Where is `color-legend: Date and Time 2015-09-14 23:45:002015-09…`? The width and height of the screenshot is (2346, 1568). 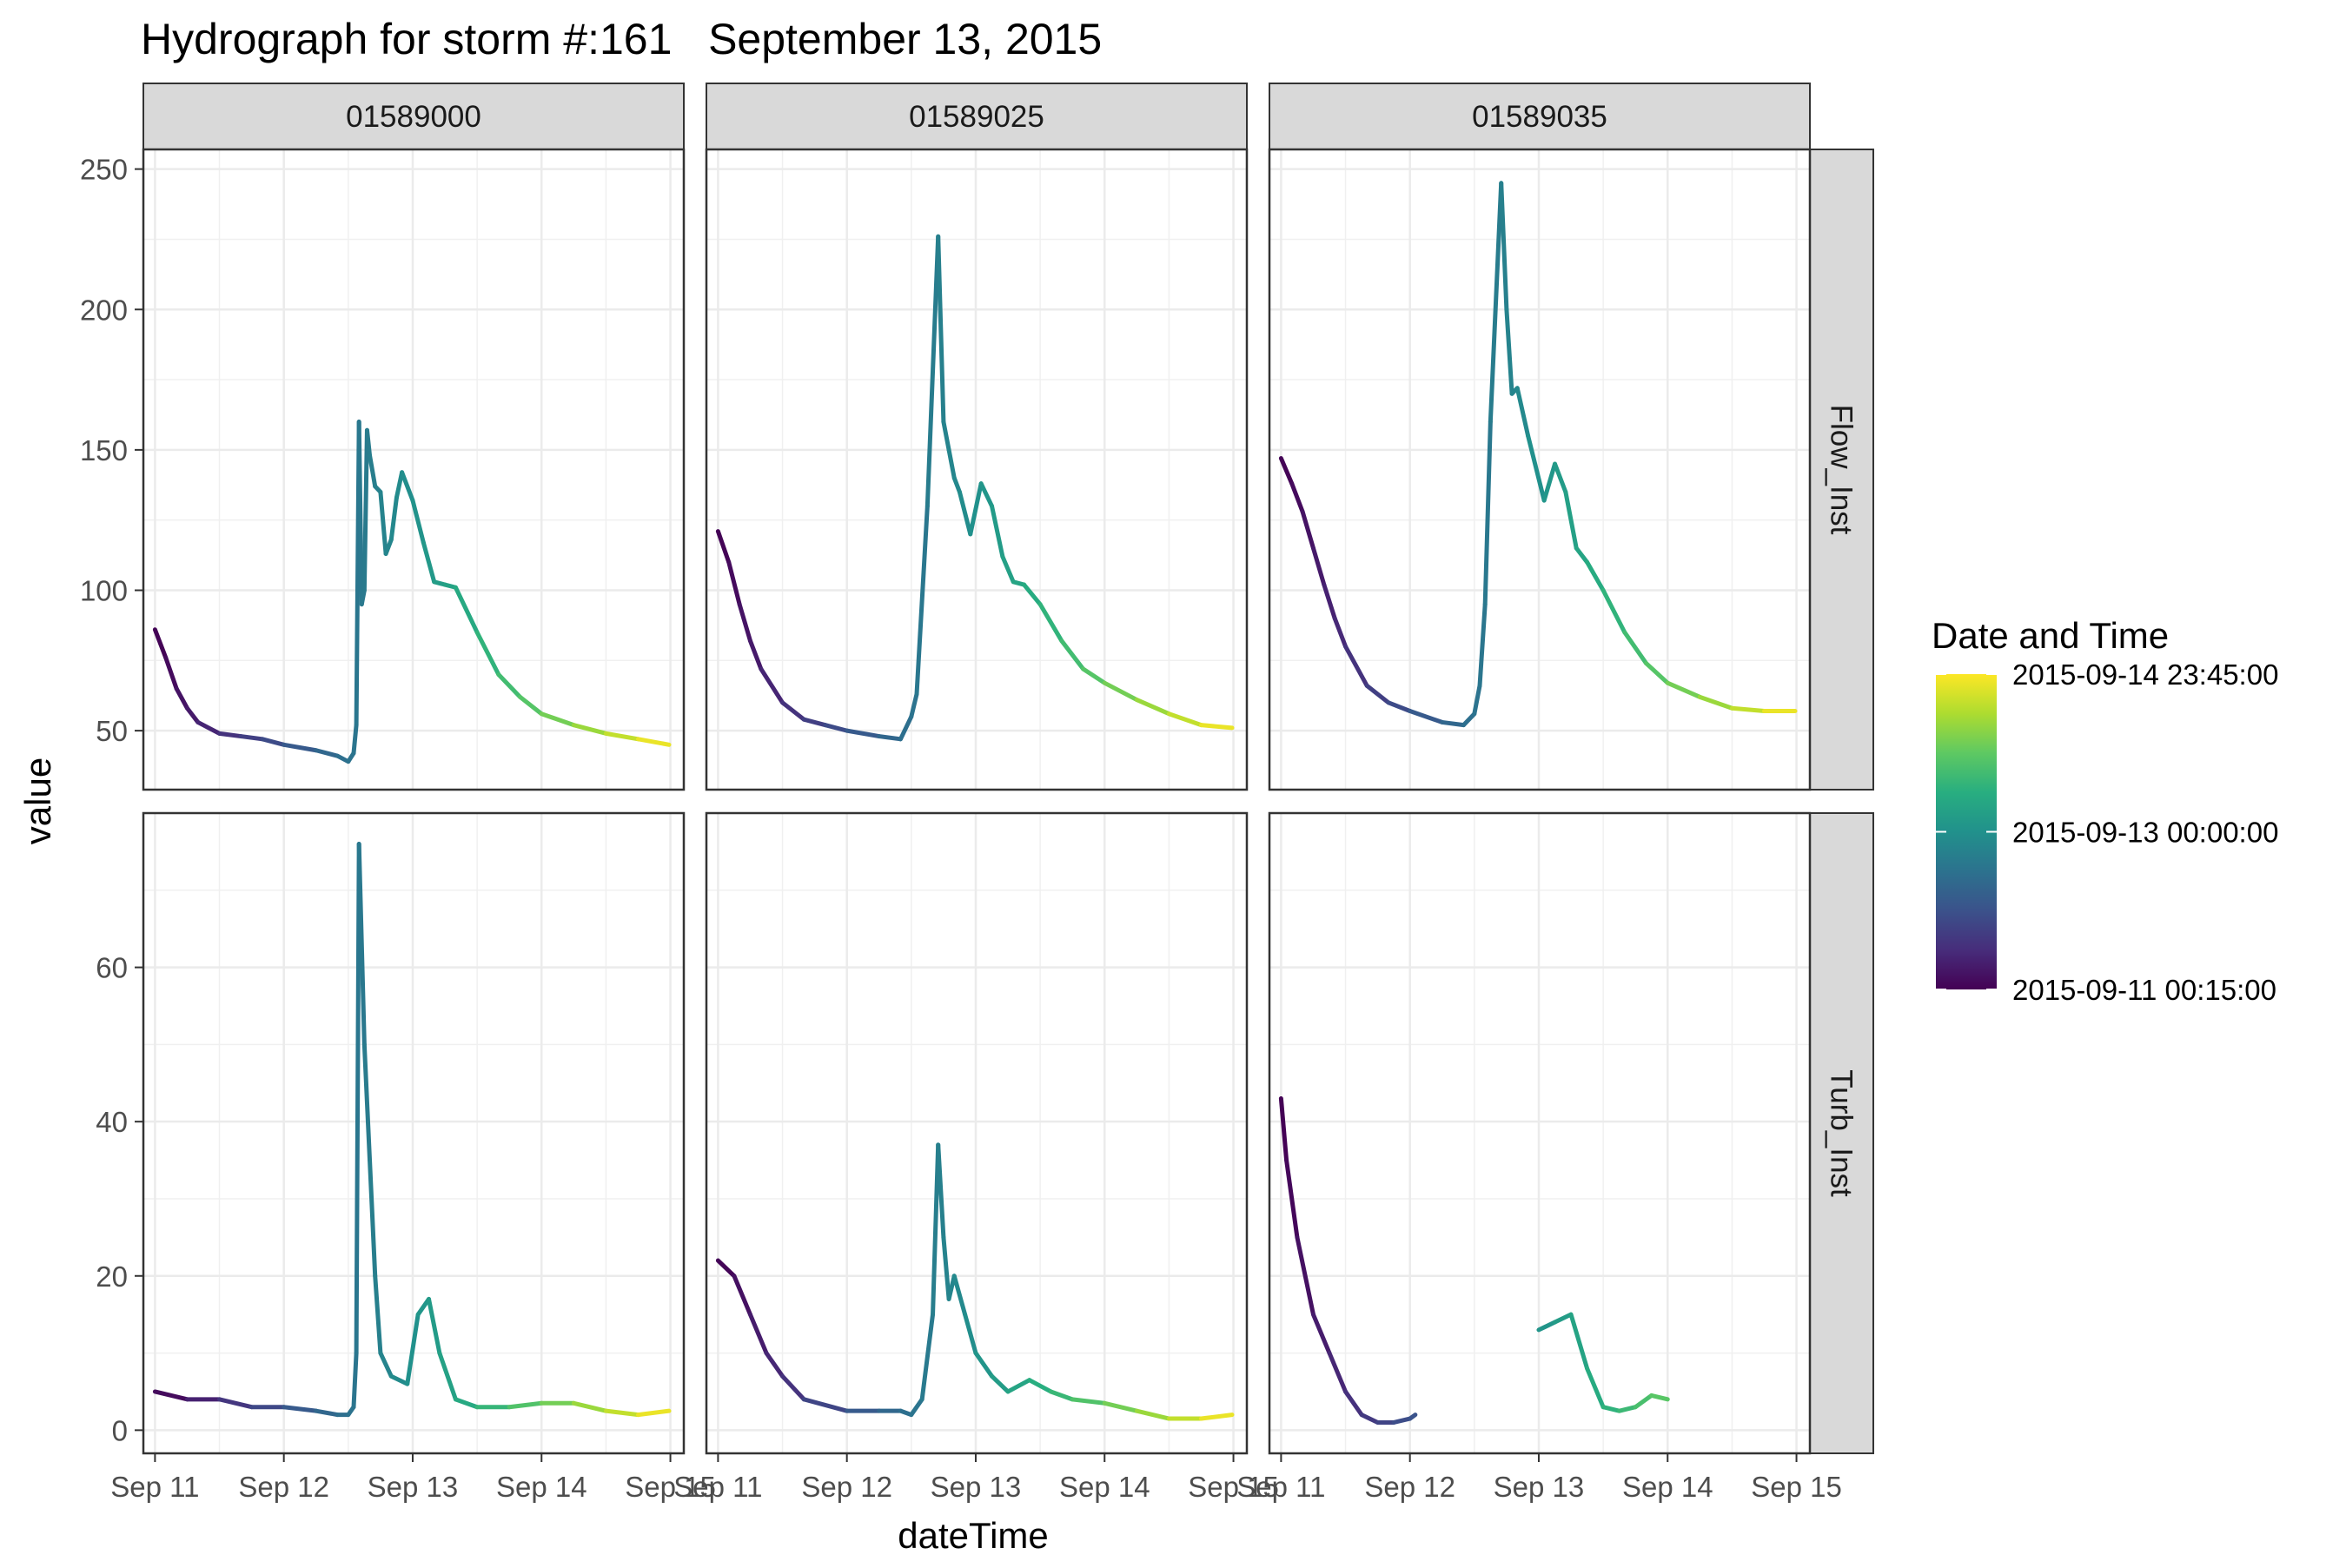 color-legend: Date and Time 2015-09-14 23:45:002015-09… is located at coordinates (2105, 810).